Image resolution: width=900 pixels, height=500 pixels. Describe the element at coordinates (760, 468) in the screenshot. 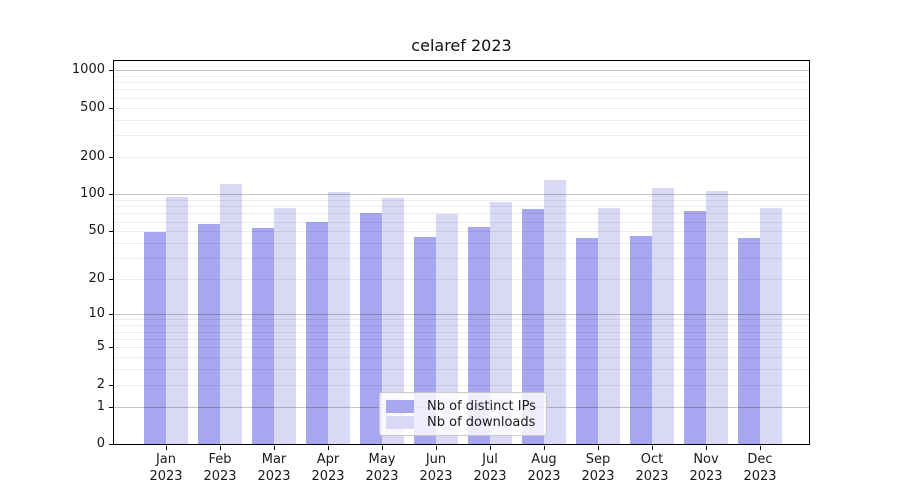

I see `x-tick-label-dec: Dec 2023` at that location.